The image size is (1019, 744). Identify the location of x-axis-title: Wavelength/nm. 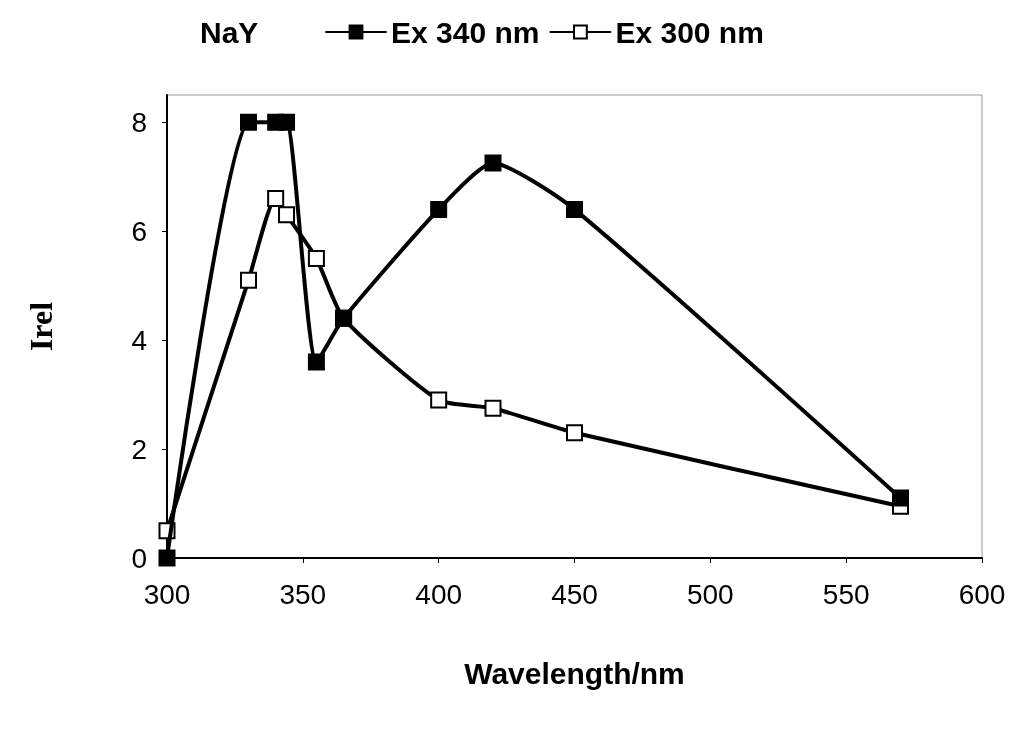
(574, 673).